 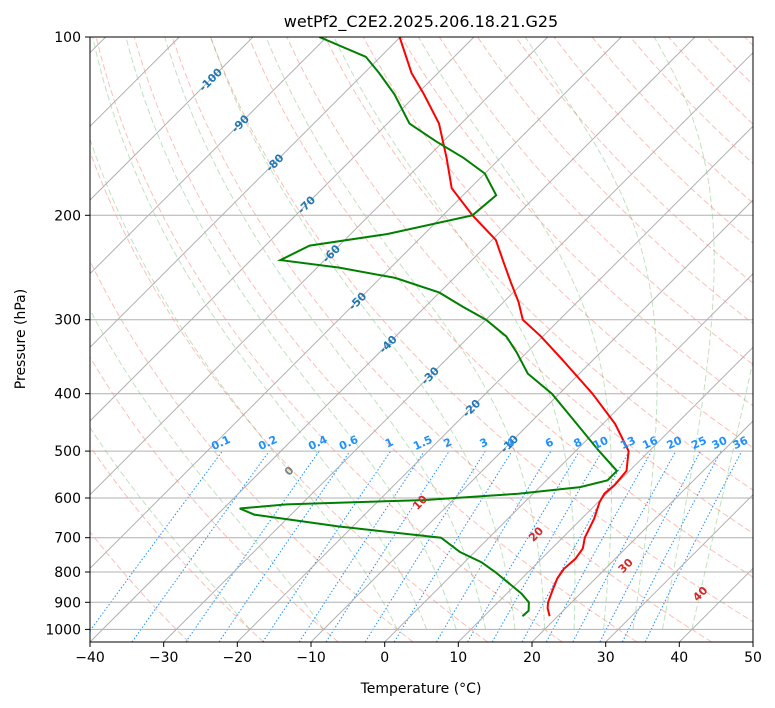 I want to click on mixing-ratio-label: 10, so click(x=601, y=443).